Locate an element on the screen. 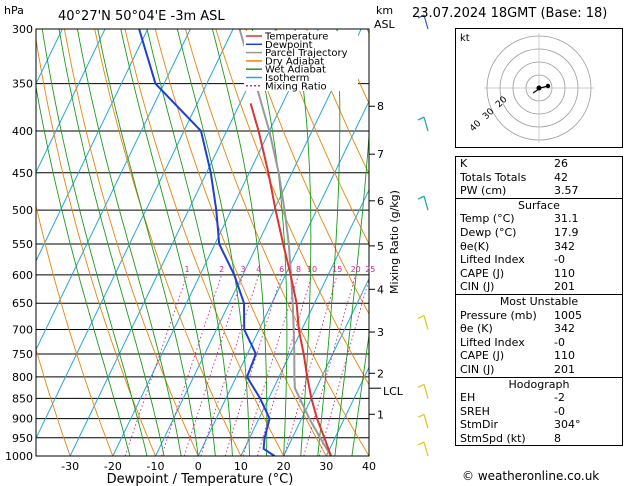 This screenshot has height=486, width=629. hodograph-ring-label-30: 30 is located at coordinates (488, 114).